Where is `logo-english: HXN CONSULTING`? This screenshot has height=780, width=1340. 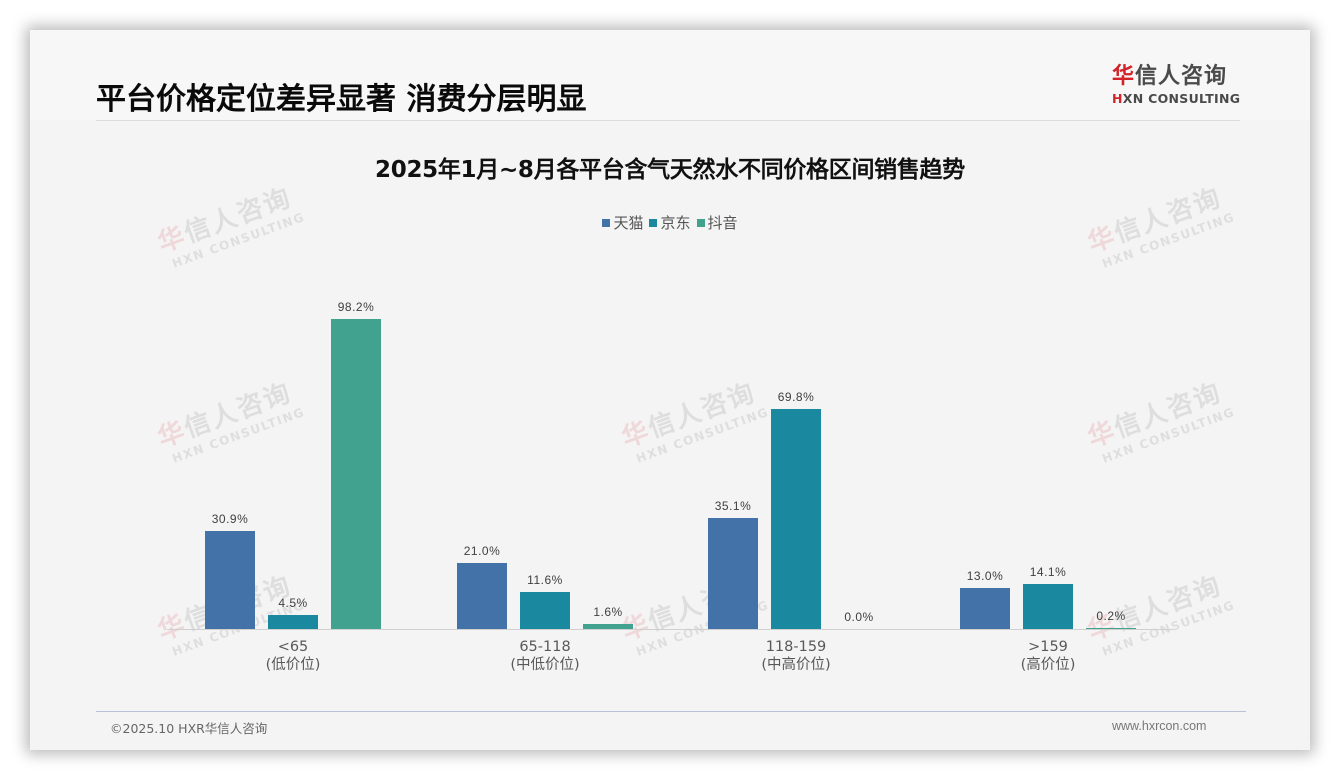 logo-english: HXN CONSULTING is located at coordinates (1177, 98).